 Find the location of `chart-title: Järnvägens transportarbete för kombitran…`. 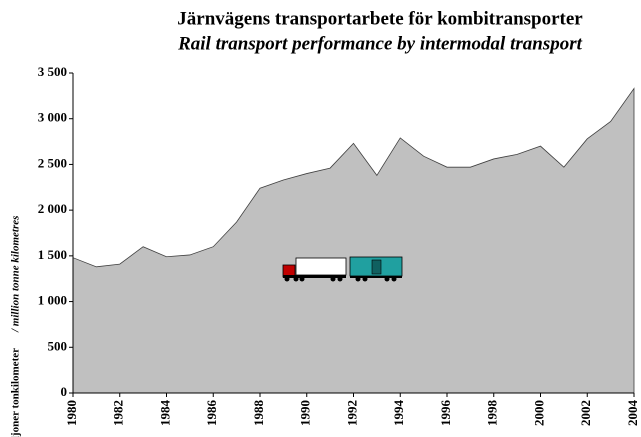

chart-title: Järnvägens transportarbete för kombitran… is located at coordinates (380, 18).